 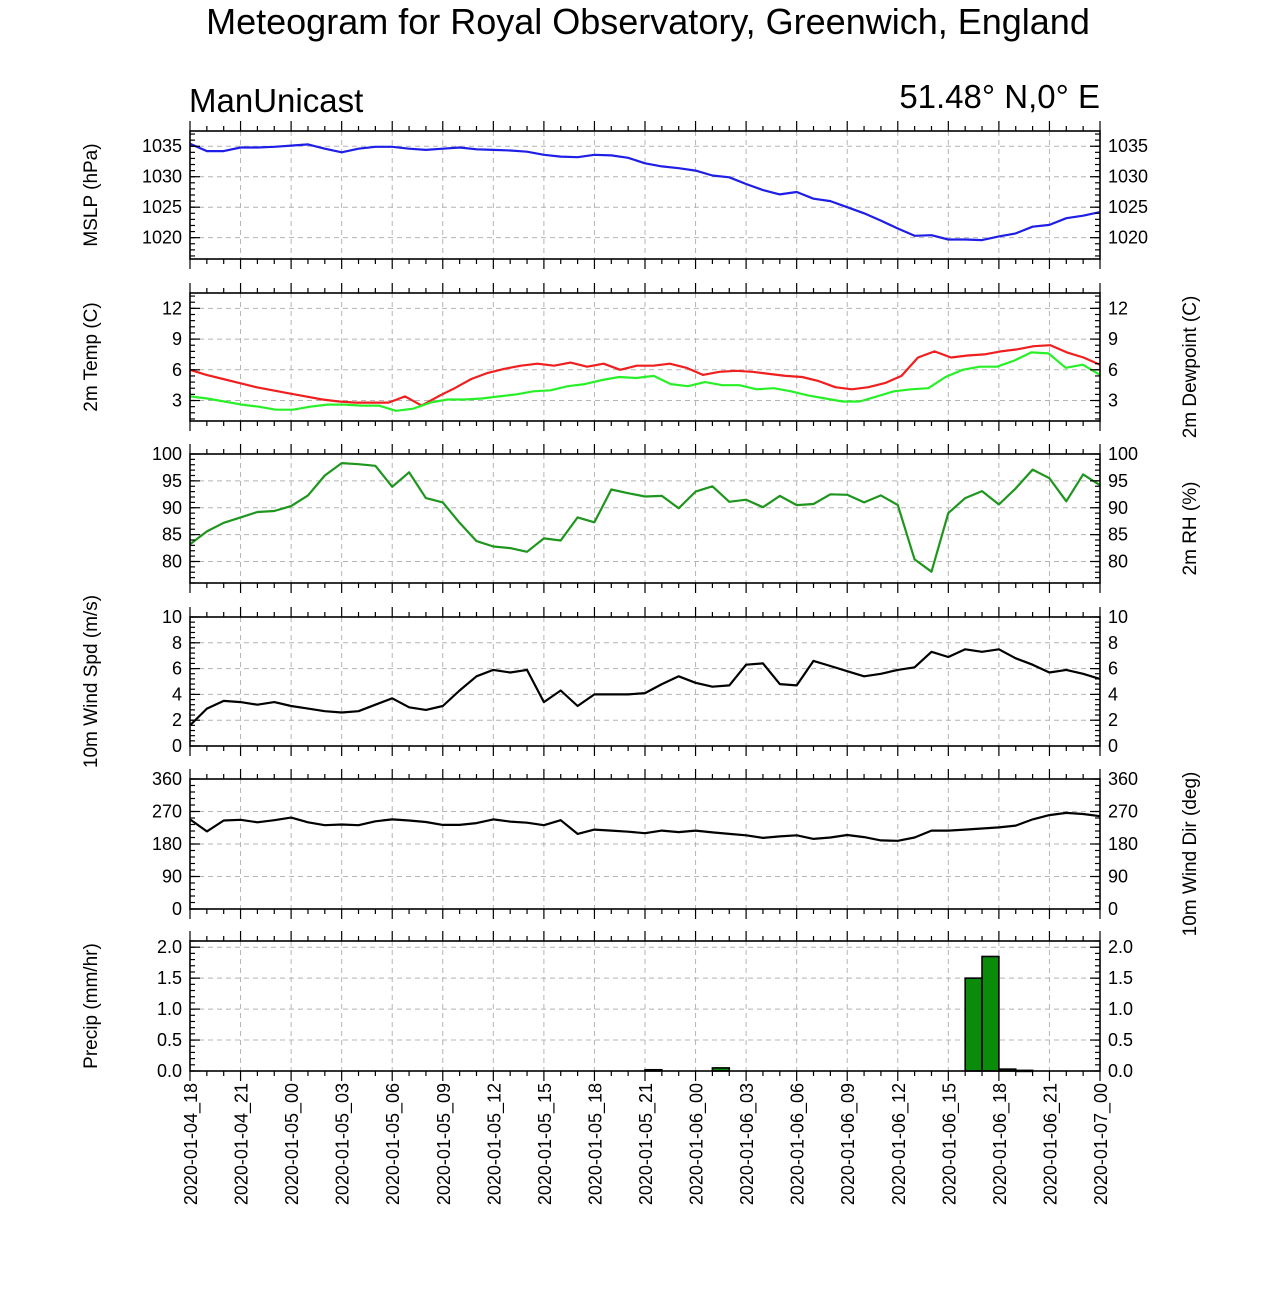 What do you see at coordinates (1113, 401) in the screenshot?
I see `y-tick-label-right: 3` at bounding box center [1113, 401].